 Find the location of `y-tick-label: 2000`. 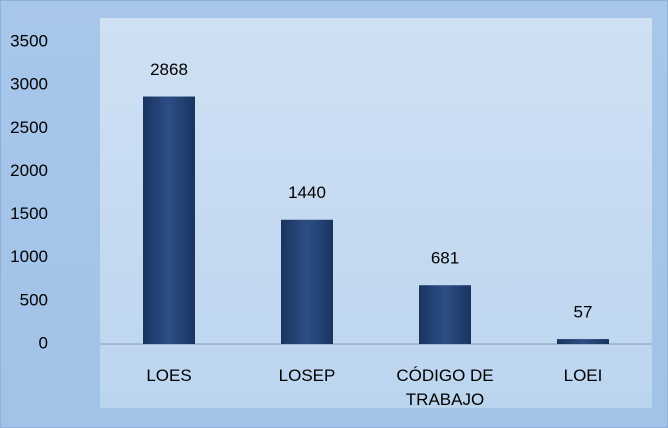

y-tick-label: 2000 is located at coordinates (29, 170).